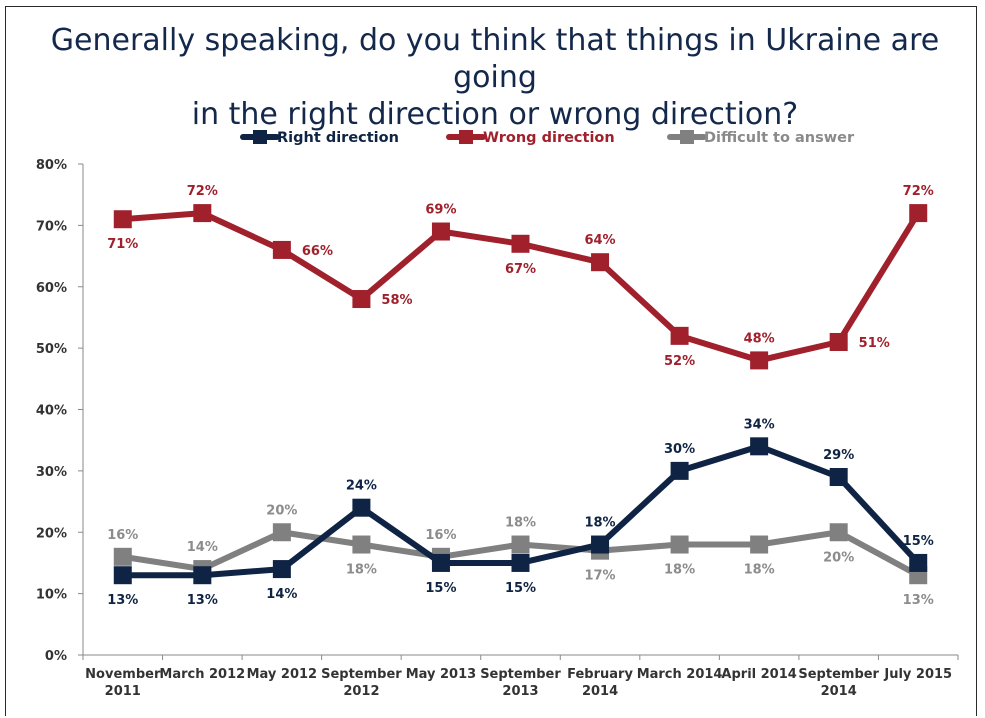  Describe the element at coordinates (361, 486) in the screenshot. I see `data-label: 24%` at that location.